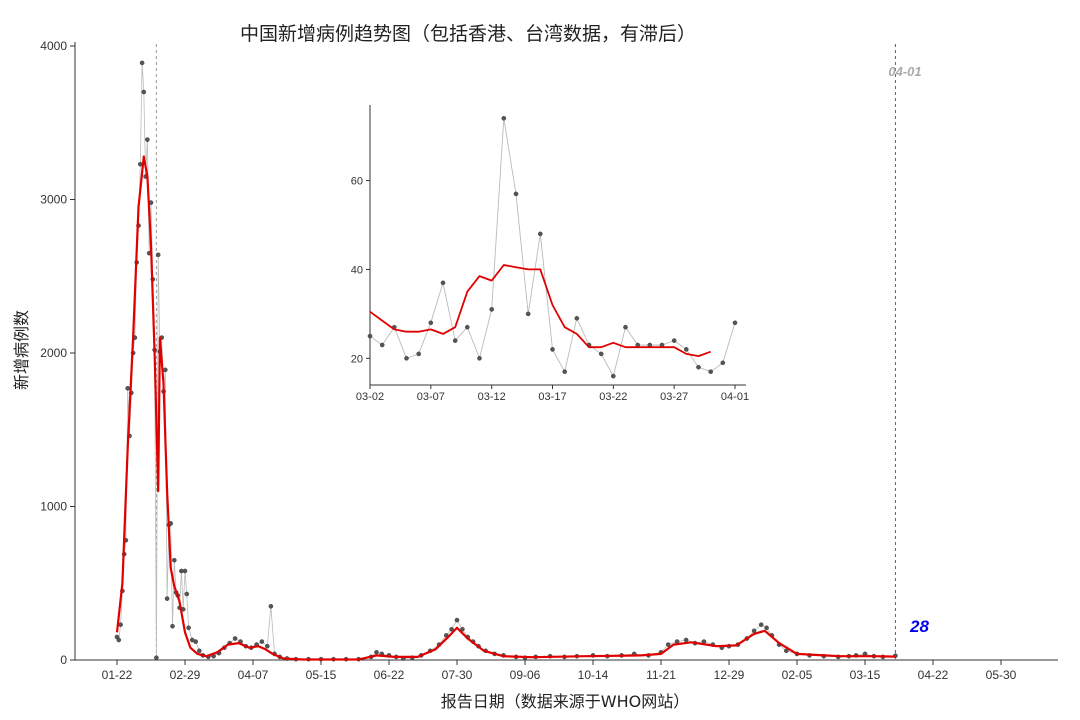  I want to click on inset-raw-series-line, so click(552, 248).